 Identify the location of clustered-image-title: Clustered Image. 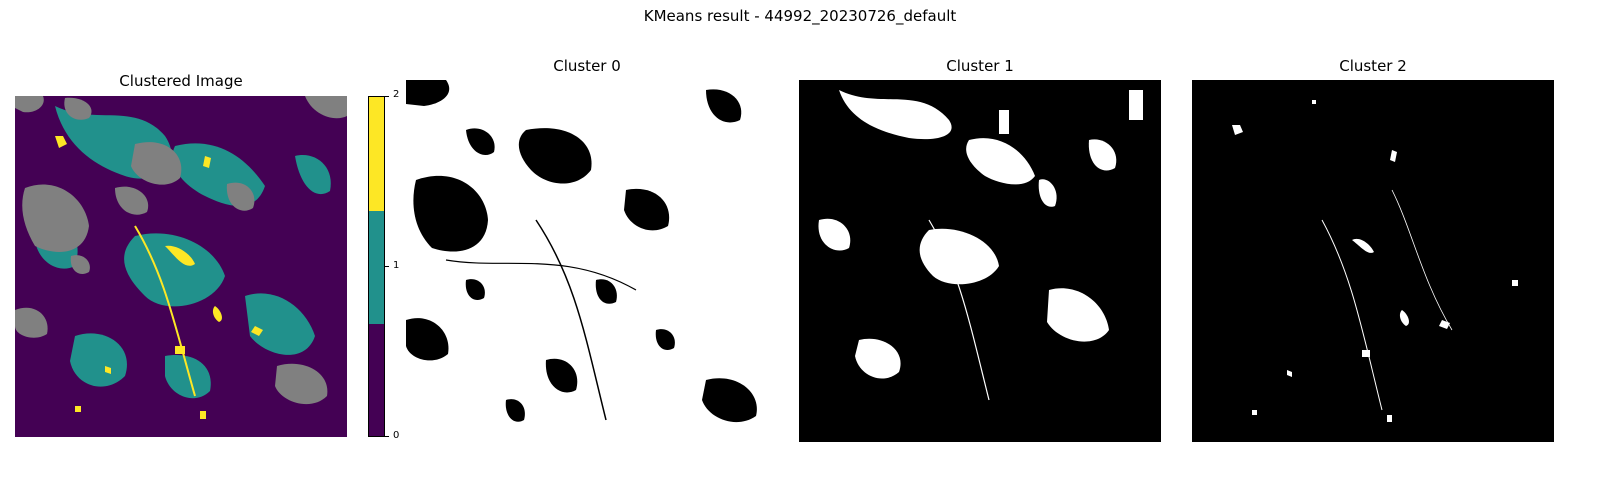
(181, 81).